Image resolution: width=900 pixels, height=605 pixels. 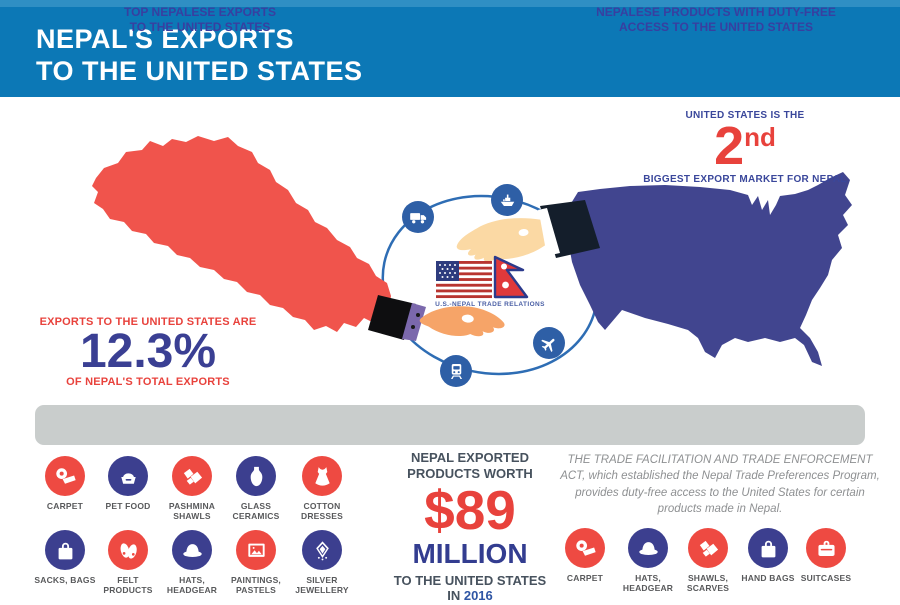 What do you see at coordinates (470, 465) in the screenshot?
I see `exported-value-intro: NEPAL EXPORTED PRODUCTS WORTH` at bounding box center [470, 465].